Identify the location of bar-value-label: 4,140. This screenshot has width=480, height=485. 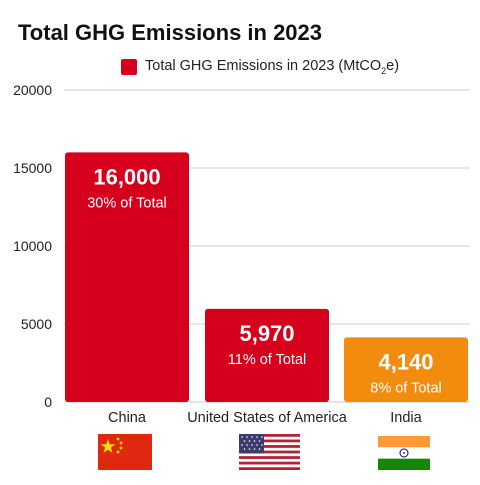
(405, 361).